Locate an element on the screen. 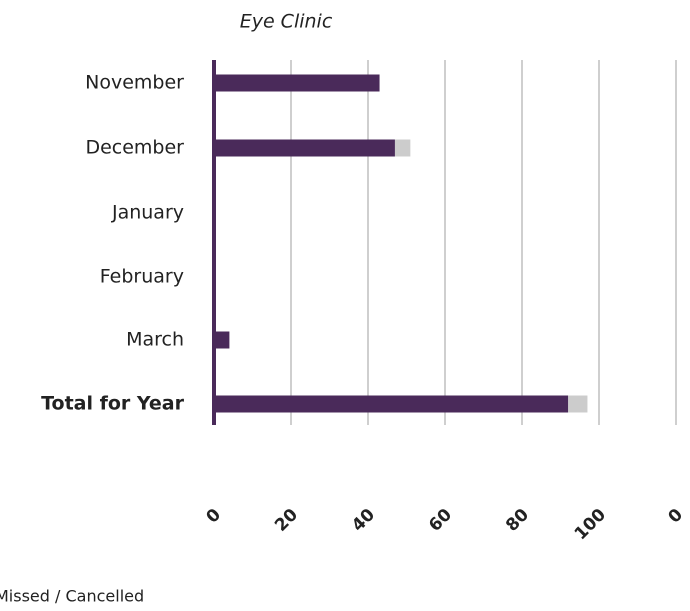 The width and height of the screenshot is (690, 611). y-tick-label: January is located at coordinates (147, 213).